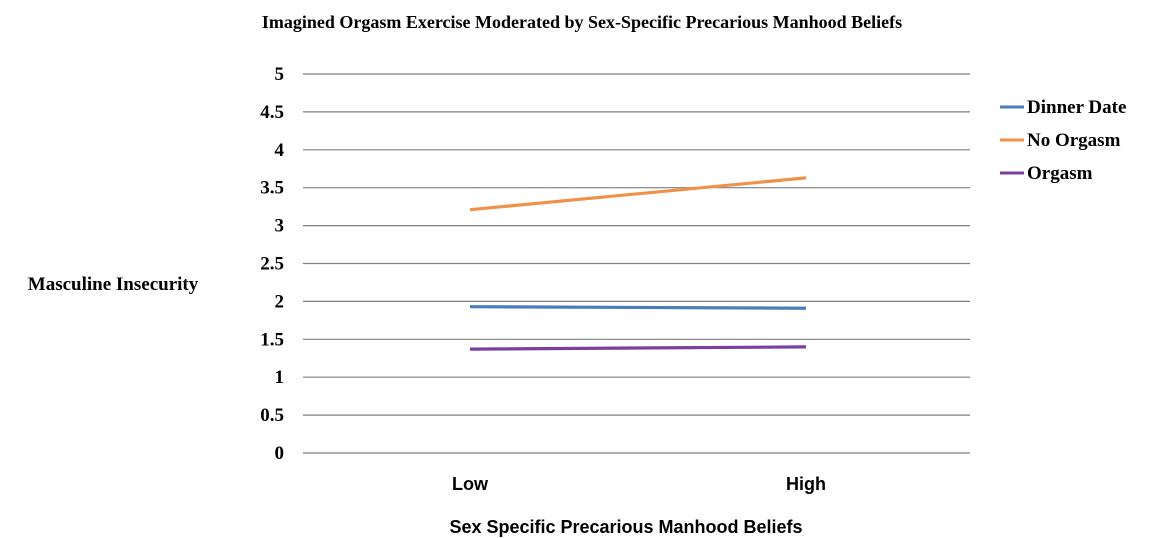 Image resolution: width=1154 pixels, height=538 pixels. What do you see at coordinates (638, 307) in the screenshot?
I see `series-line-dinner-date` at bounding box center [638, 307].